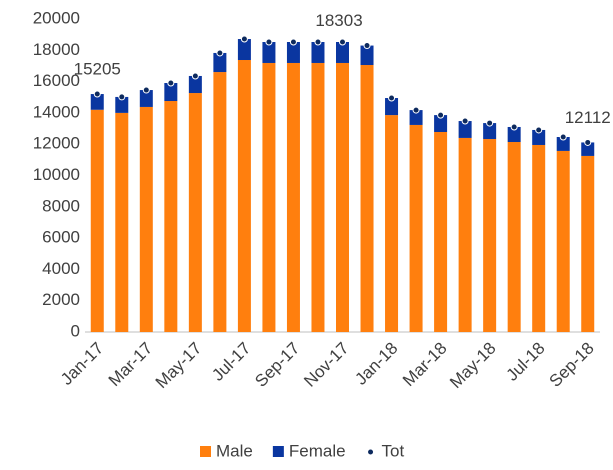  Describe the element at coordinates (56, 174) in the screenshot. I see `y-tick-label: 10000` at that location.